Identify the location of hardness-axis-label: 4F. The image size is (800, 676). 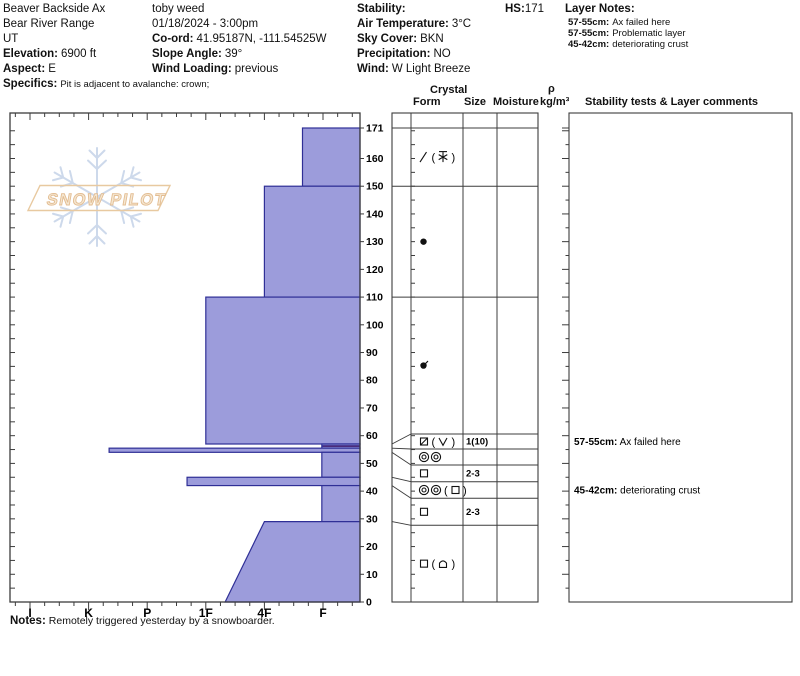
(264, 613).